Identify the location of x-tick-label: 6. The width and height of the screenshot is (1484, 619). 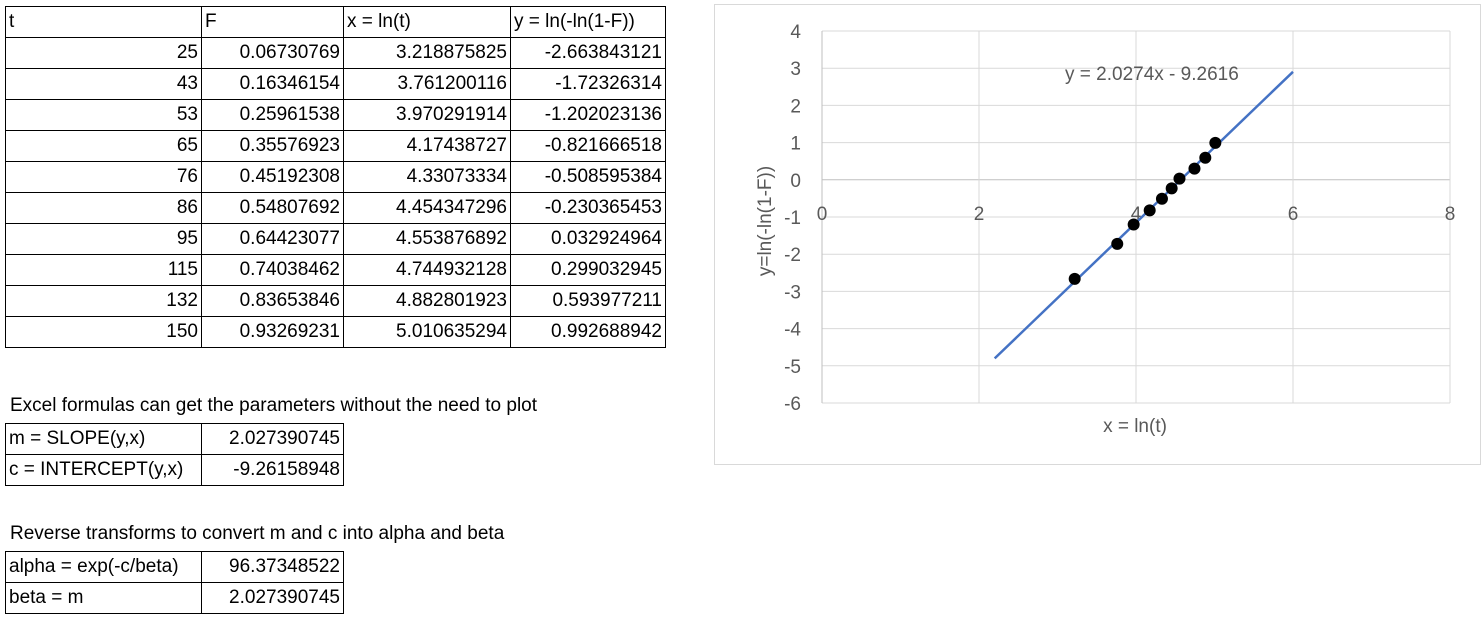
(1293, 214).